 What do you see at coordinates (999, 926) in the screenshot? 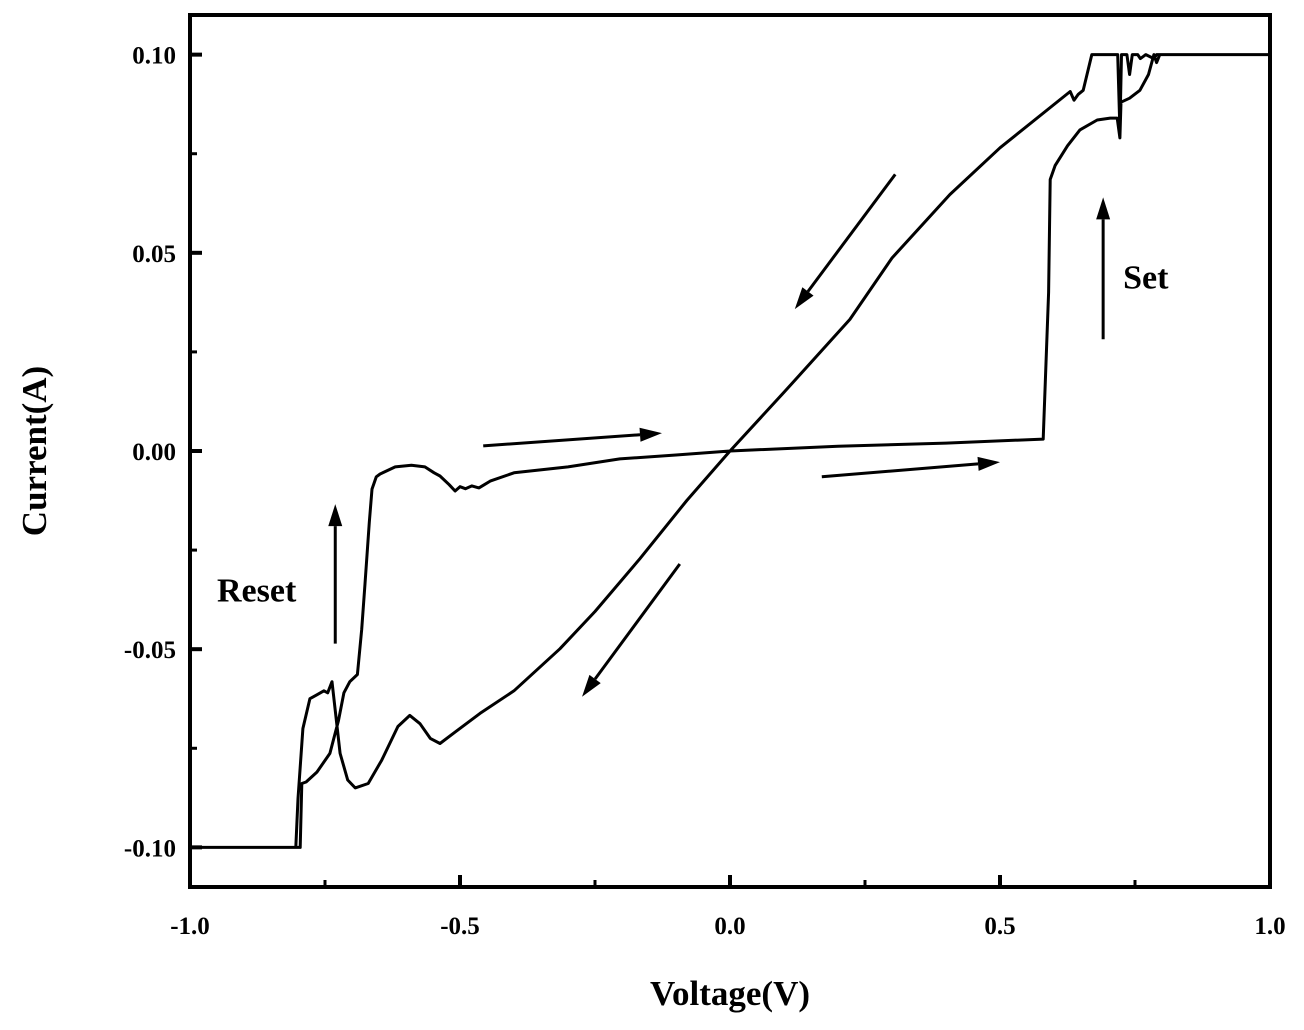
I see `x-tick-label: 0.5` at bounding box center [999, 926].